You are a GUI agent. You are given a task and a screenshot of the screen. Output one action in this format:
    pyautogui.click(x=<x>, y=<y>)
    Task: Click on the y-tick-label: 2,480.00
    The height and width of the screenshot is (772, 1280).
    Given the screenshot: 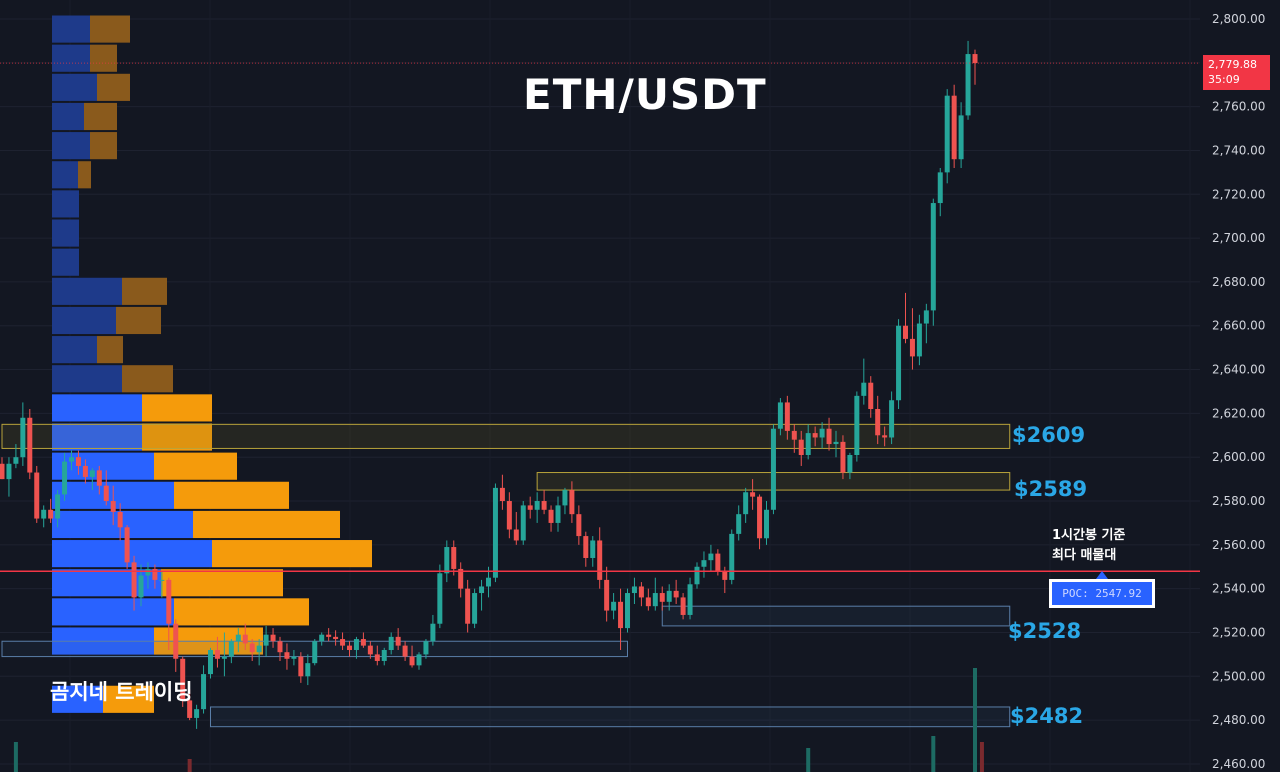 What is the action you would take?
    pyautogui.click(x=1238, y=720)
    